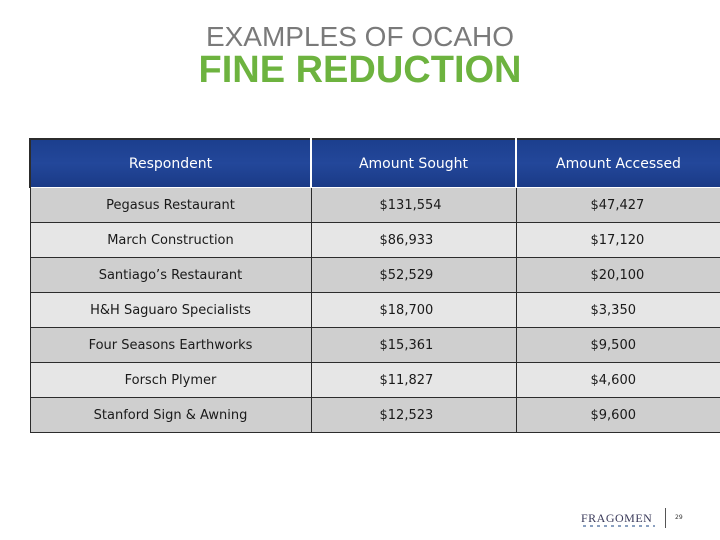 This screenshot has height=540, width=720. I want to click on amount-sought-cell: $12,523, so click(413, 415).